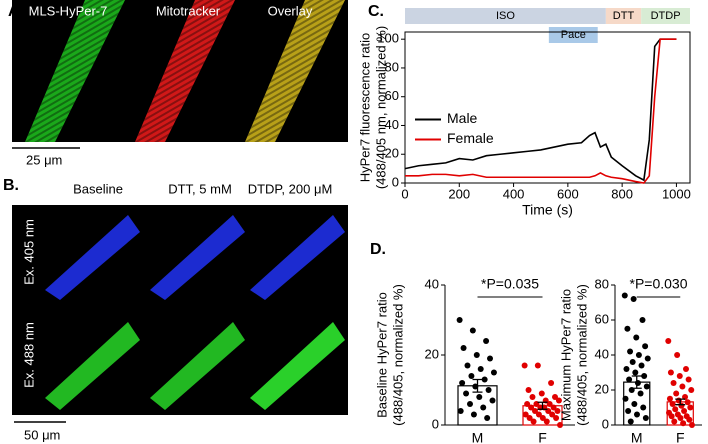 This screenshot has width=708, height=444. I want to click on y-tick-label: 100, so click(388, 38).